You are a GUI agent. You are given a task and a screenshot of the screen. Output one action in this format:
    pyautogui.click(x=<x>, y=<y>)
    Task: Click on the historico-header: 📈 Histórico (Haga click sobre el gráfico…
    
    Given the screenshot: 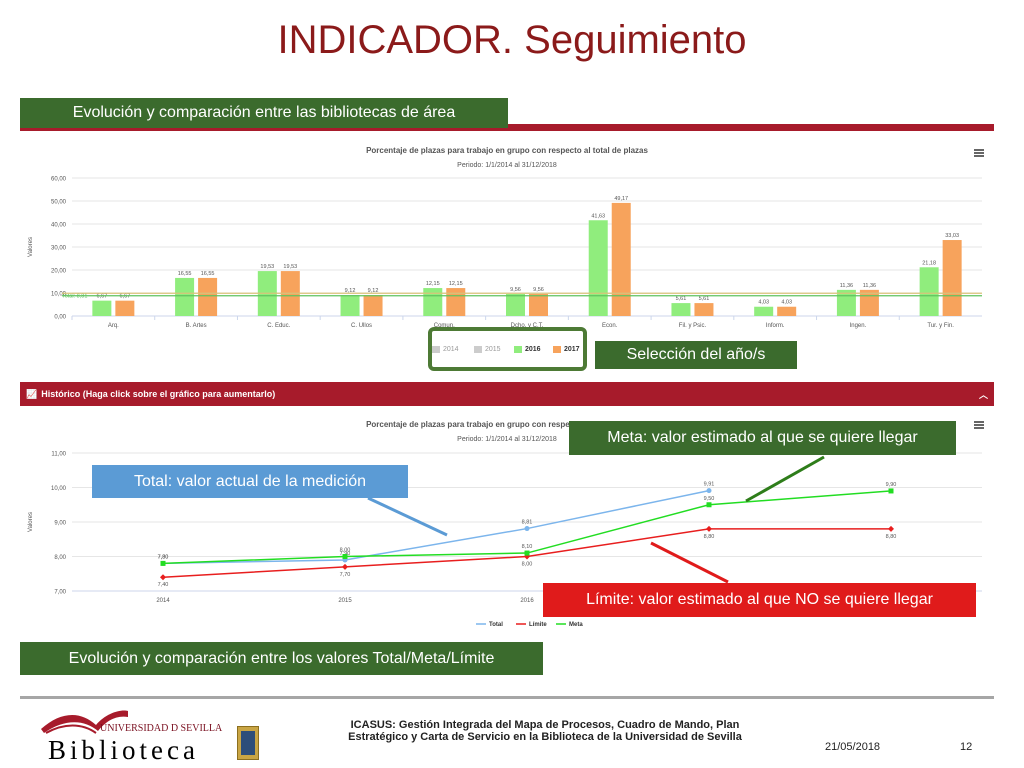 What is the action you would take?
    pyautogui.click(x=507, y=394)
    